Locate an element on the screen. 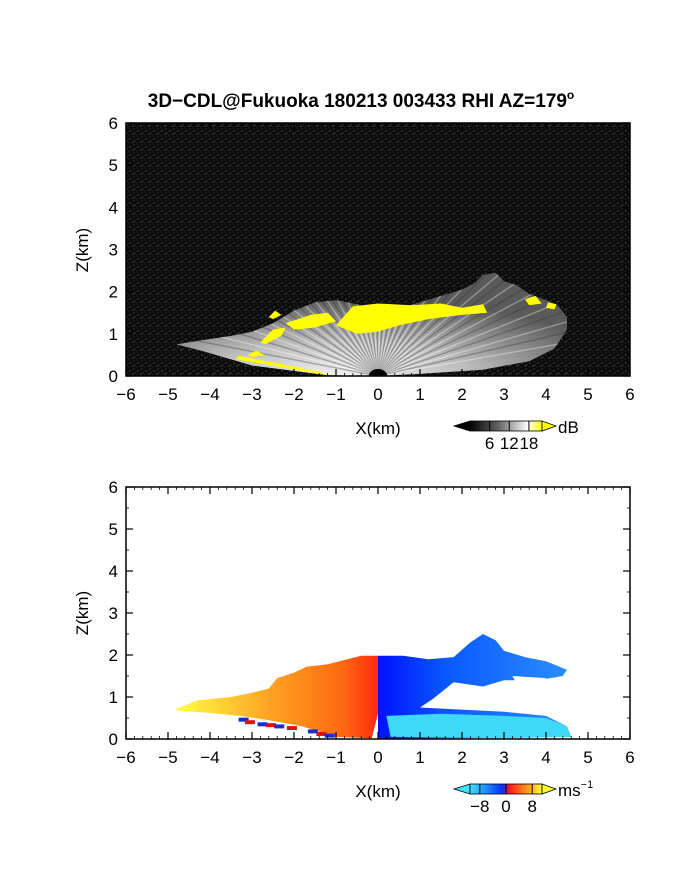 This screenshot has width=680, height=880. reflectivity-xtick-label: 3 is located at coordinates (503, 394).